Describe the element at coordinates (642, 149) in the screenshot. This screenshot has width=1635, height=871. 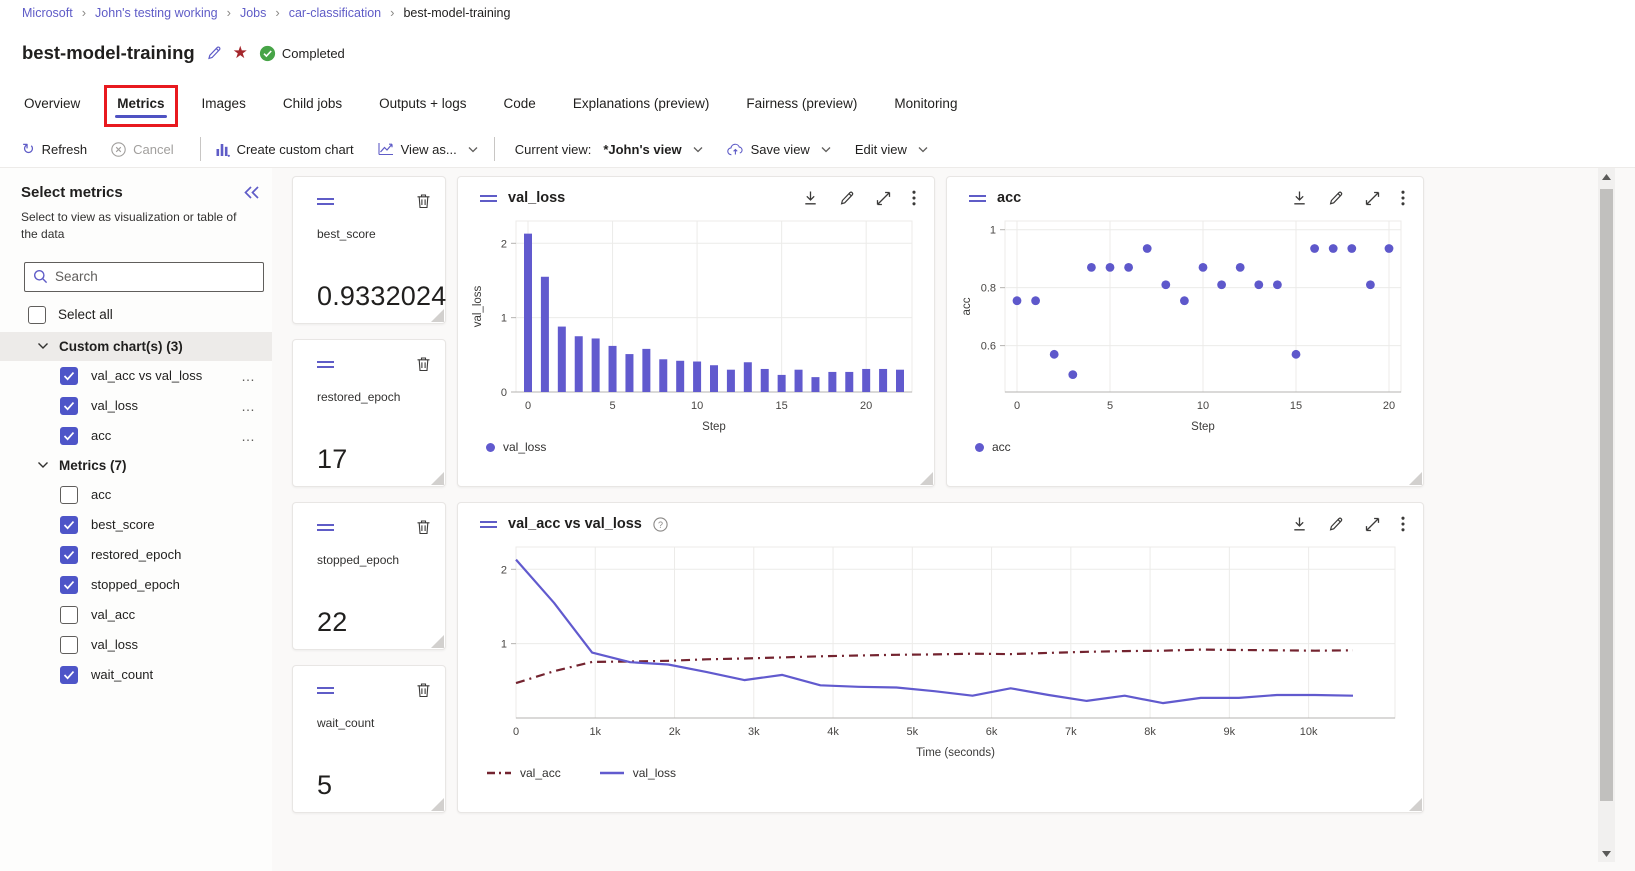
I see `current-view-value: *John's view` at that location.